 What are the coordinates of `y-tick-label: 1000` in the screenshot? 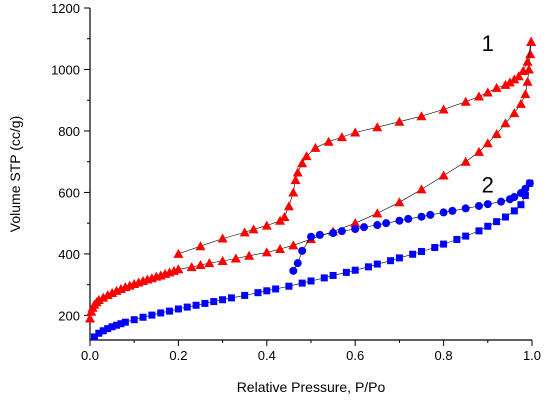 It's located at (65, 69).